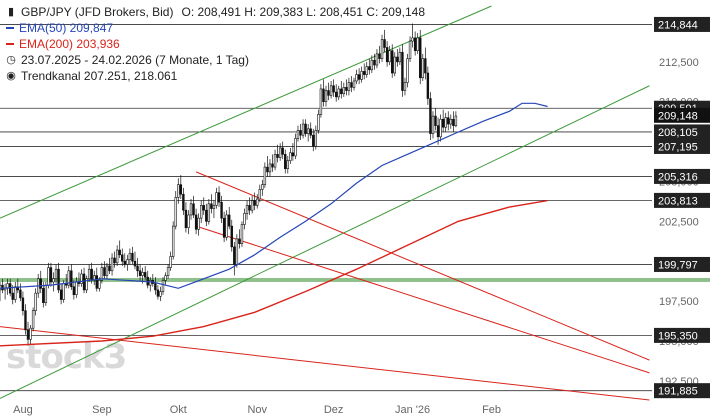 The height and width of the screenshot is (420, 710). I want to click on x-axis: Aug Sep Okt Nov Dez Jan '26 Feb, so click(257, 410).